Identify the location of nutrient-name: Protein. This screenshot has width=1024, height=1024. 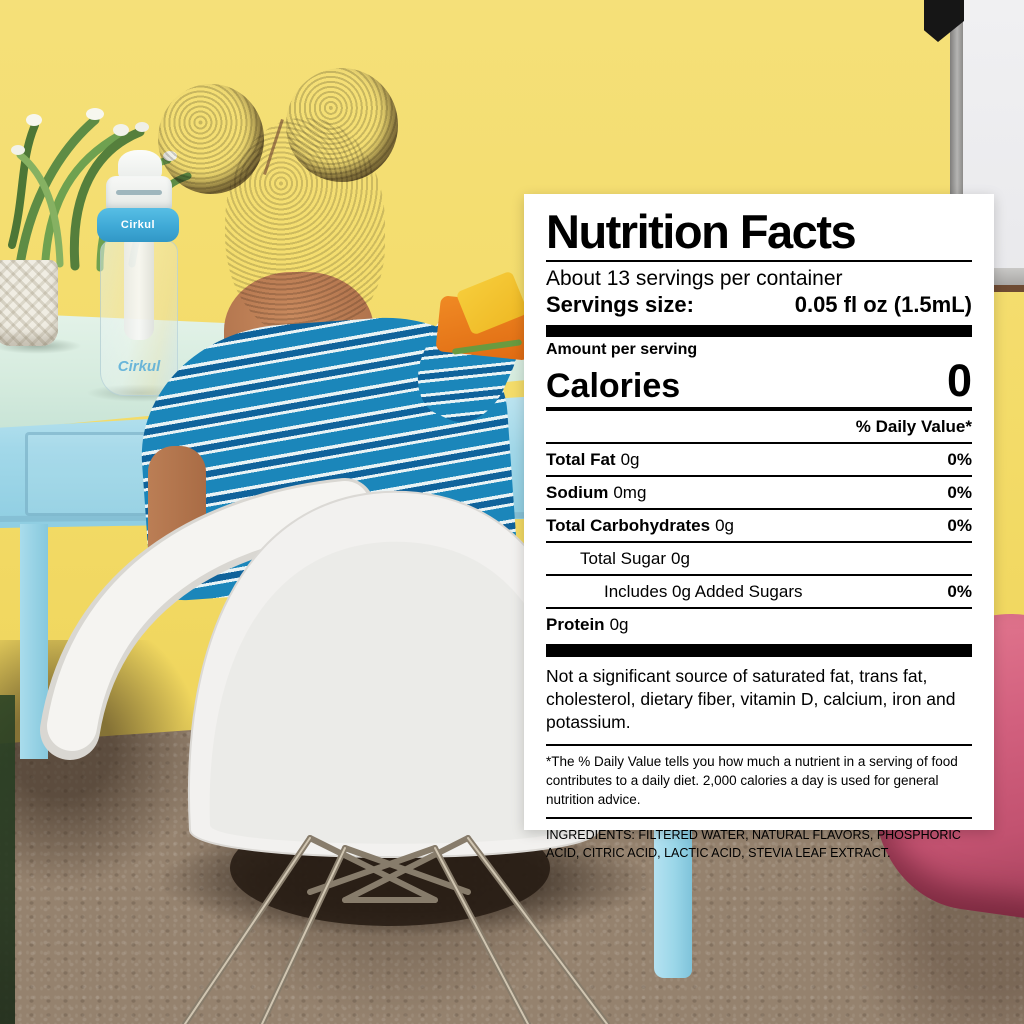
(575, 624).